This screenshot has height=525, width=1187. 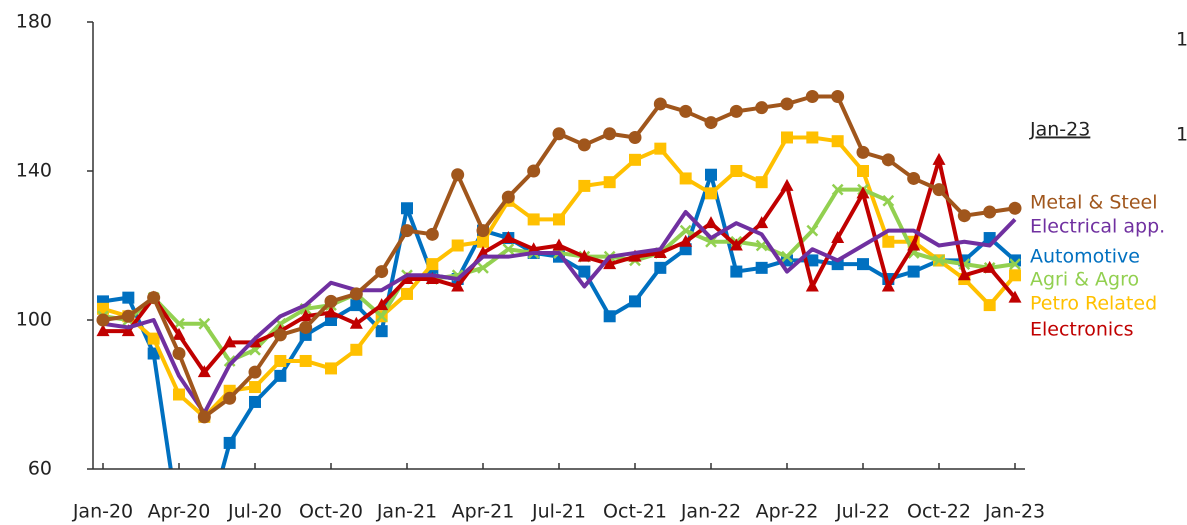 I want to click on x-tick-label: Apr-21, so click(x=483, y=512).